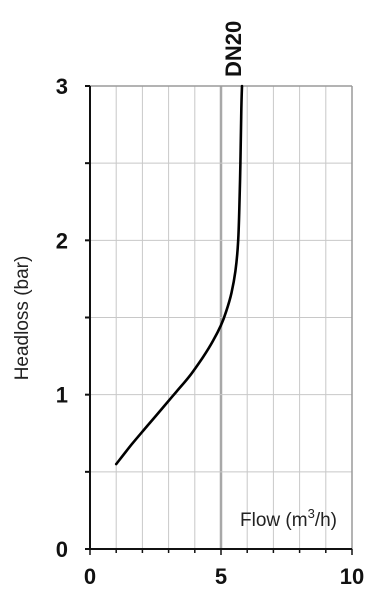  Describe the element at coordinates (221, 576) in the screenshot. I see `x-tick-label: 5` at that location.